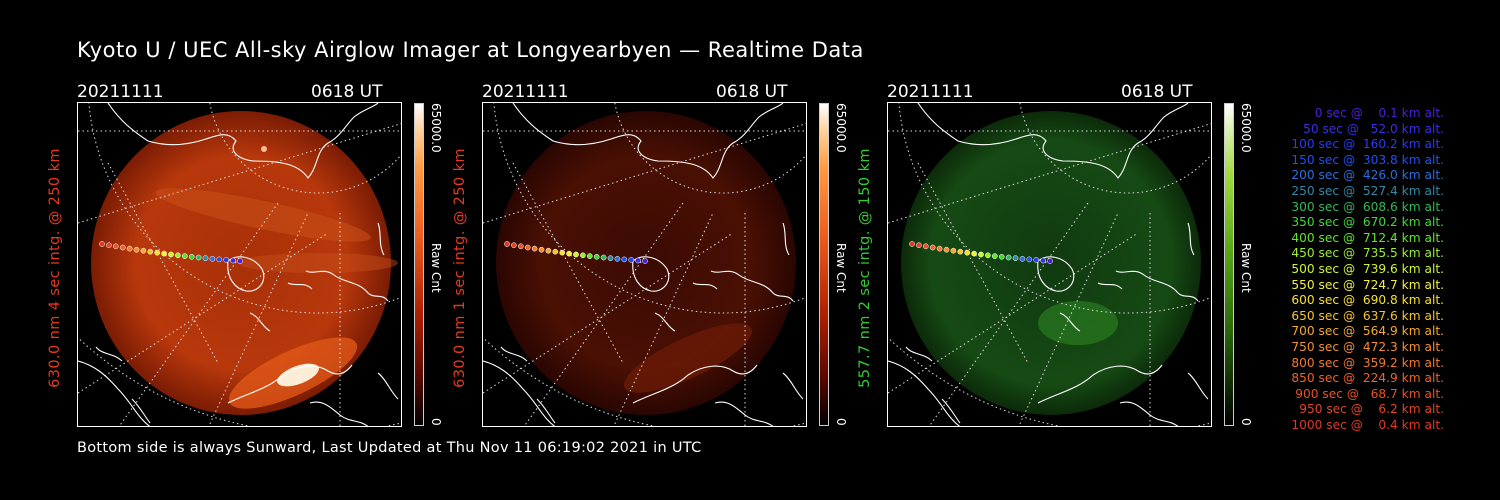  I want to click on legend-entry: 250 sec @ 527.4 km alt., so click(1367, 190).